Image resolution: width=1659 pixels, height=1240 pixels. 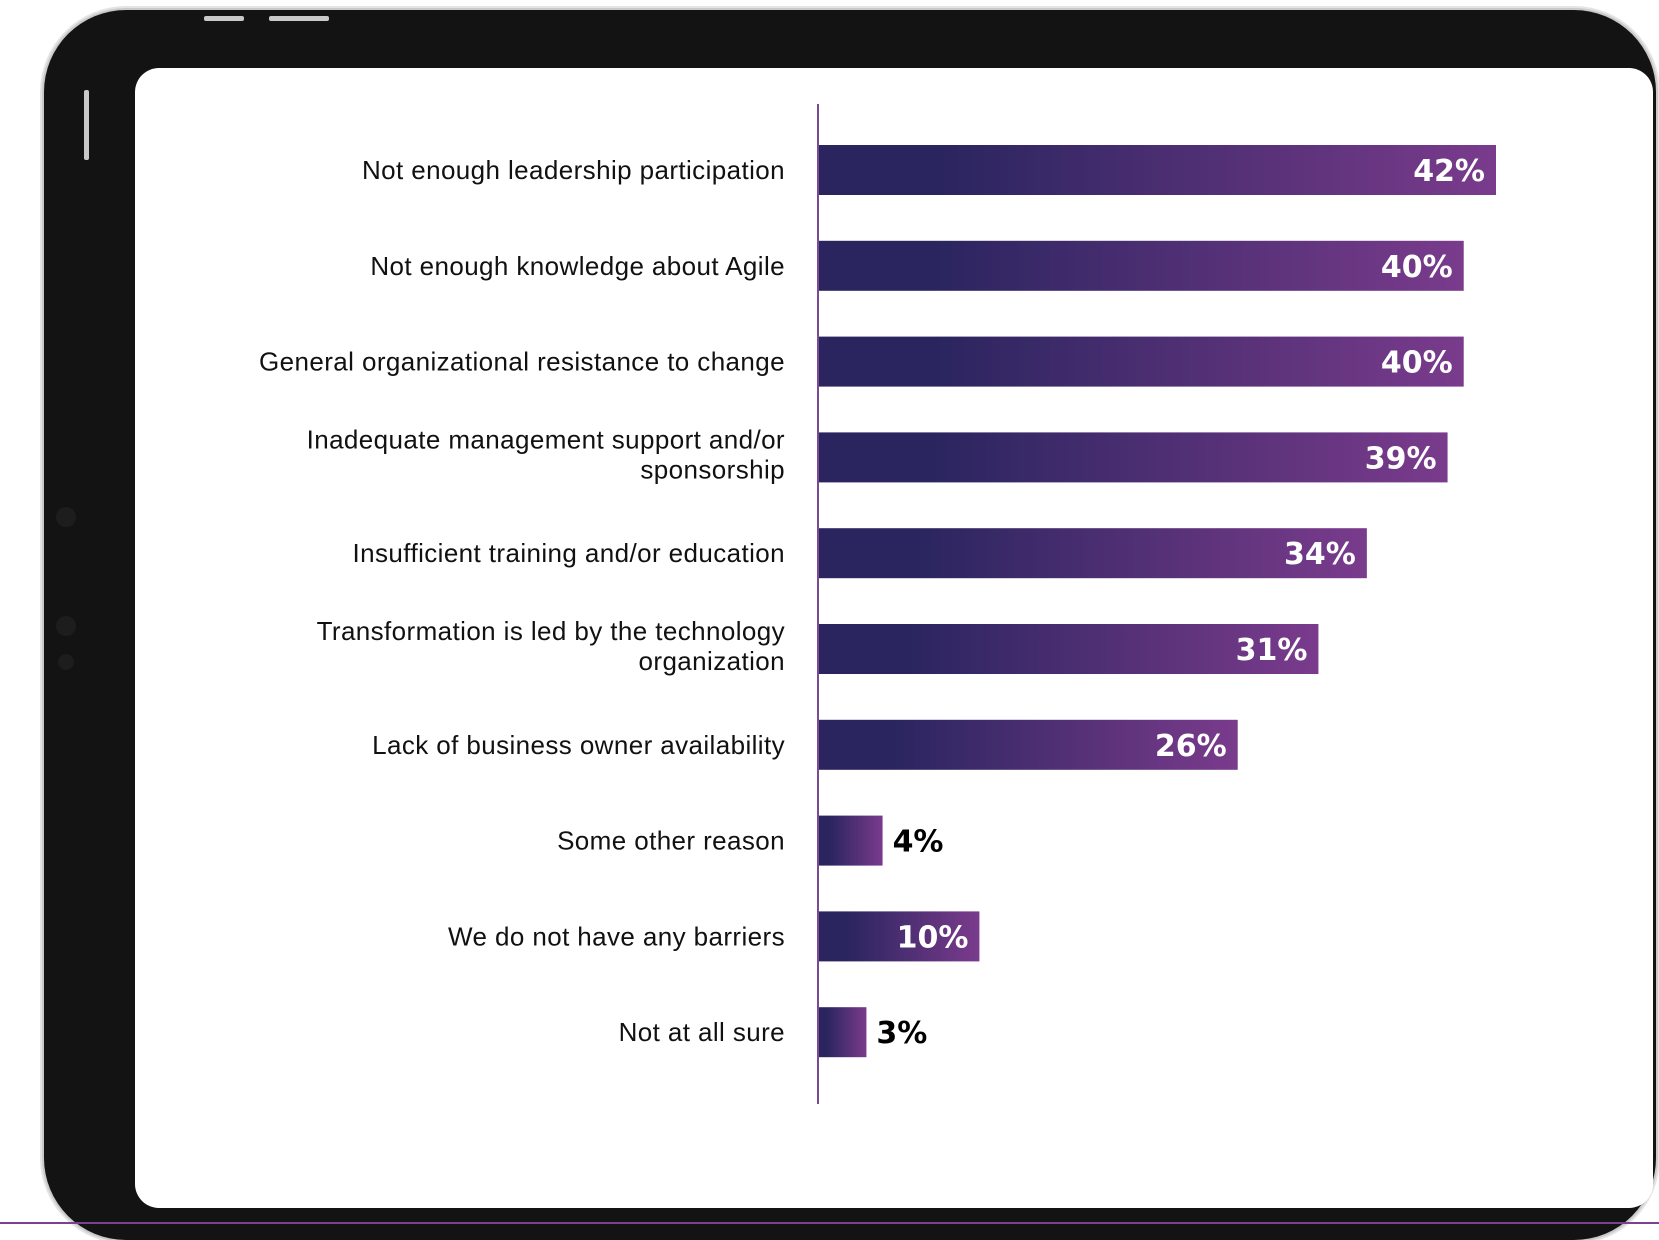 I want to click on value-label: 3%, so click(x=901, y=1033).